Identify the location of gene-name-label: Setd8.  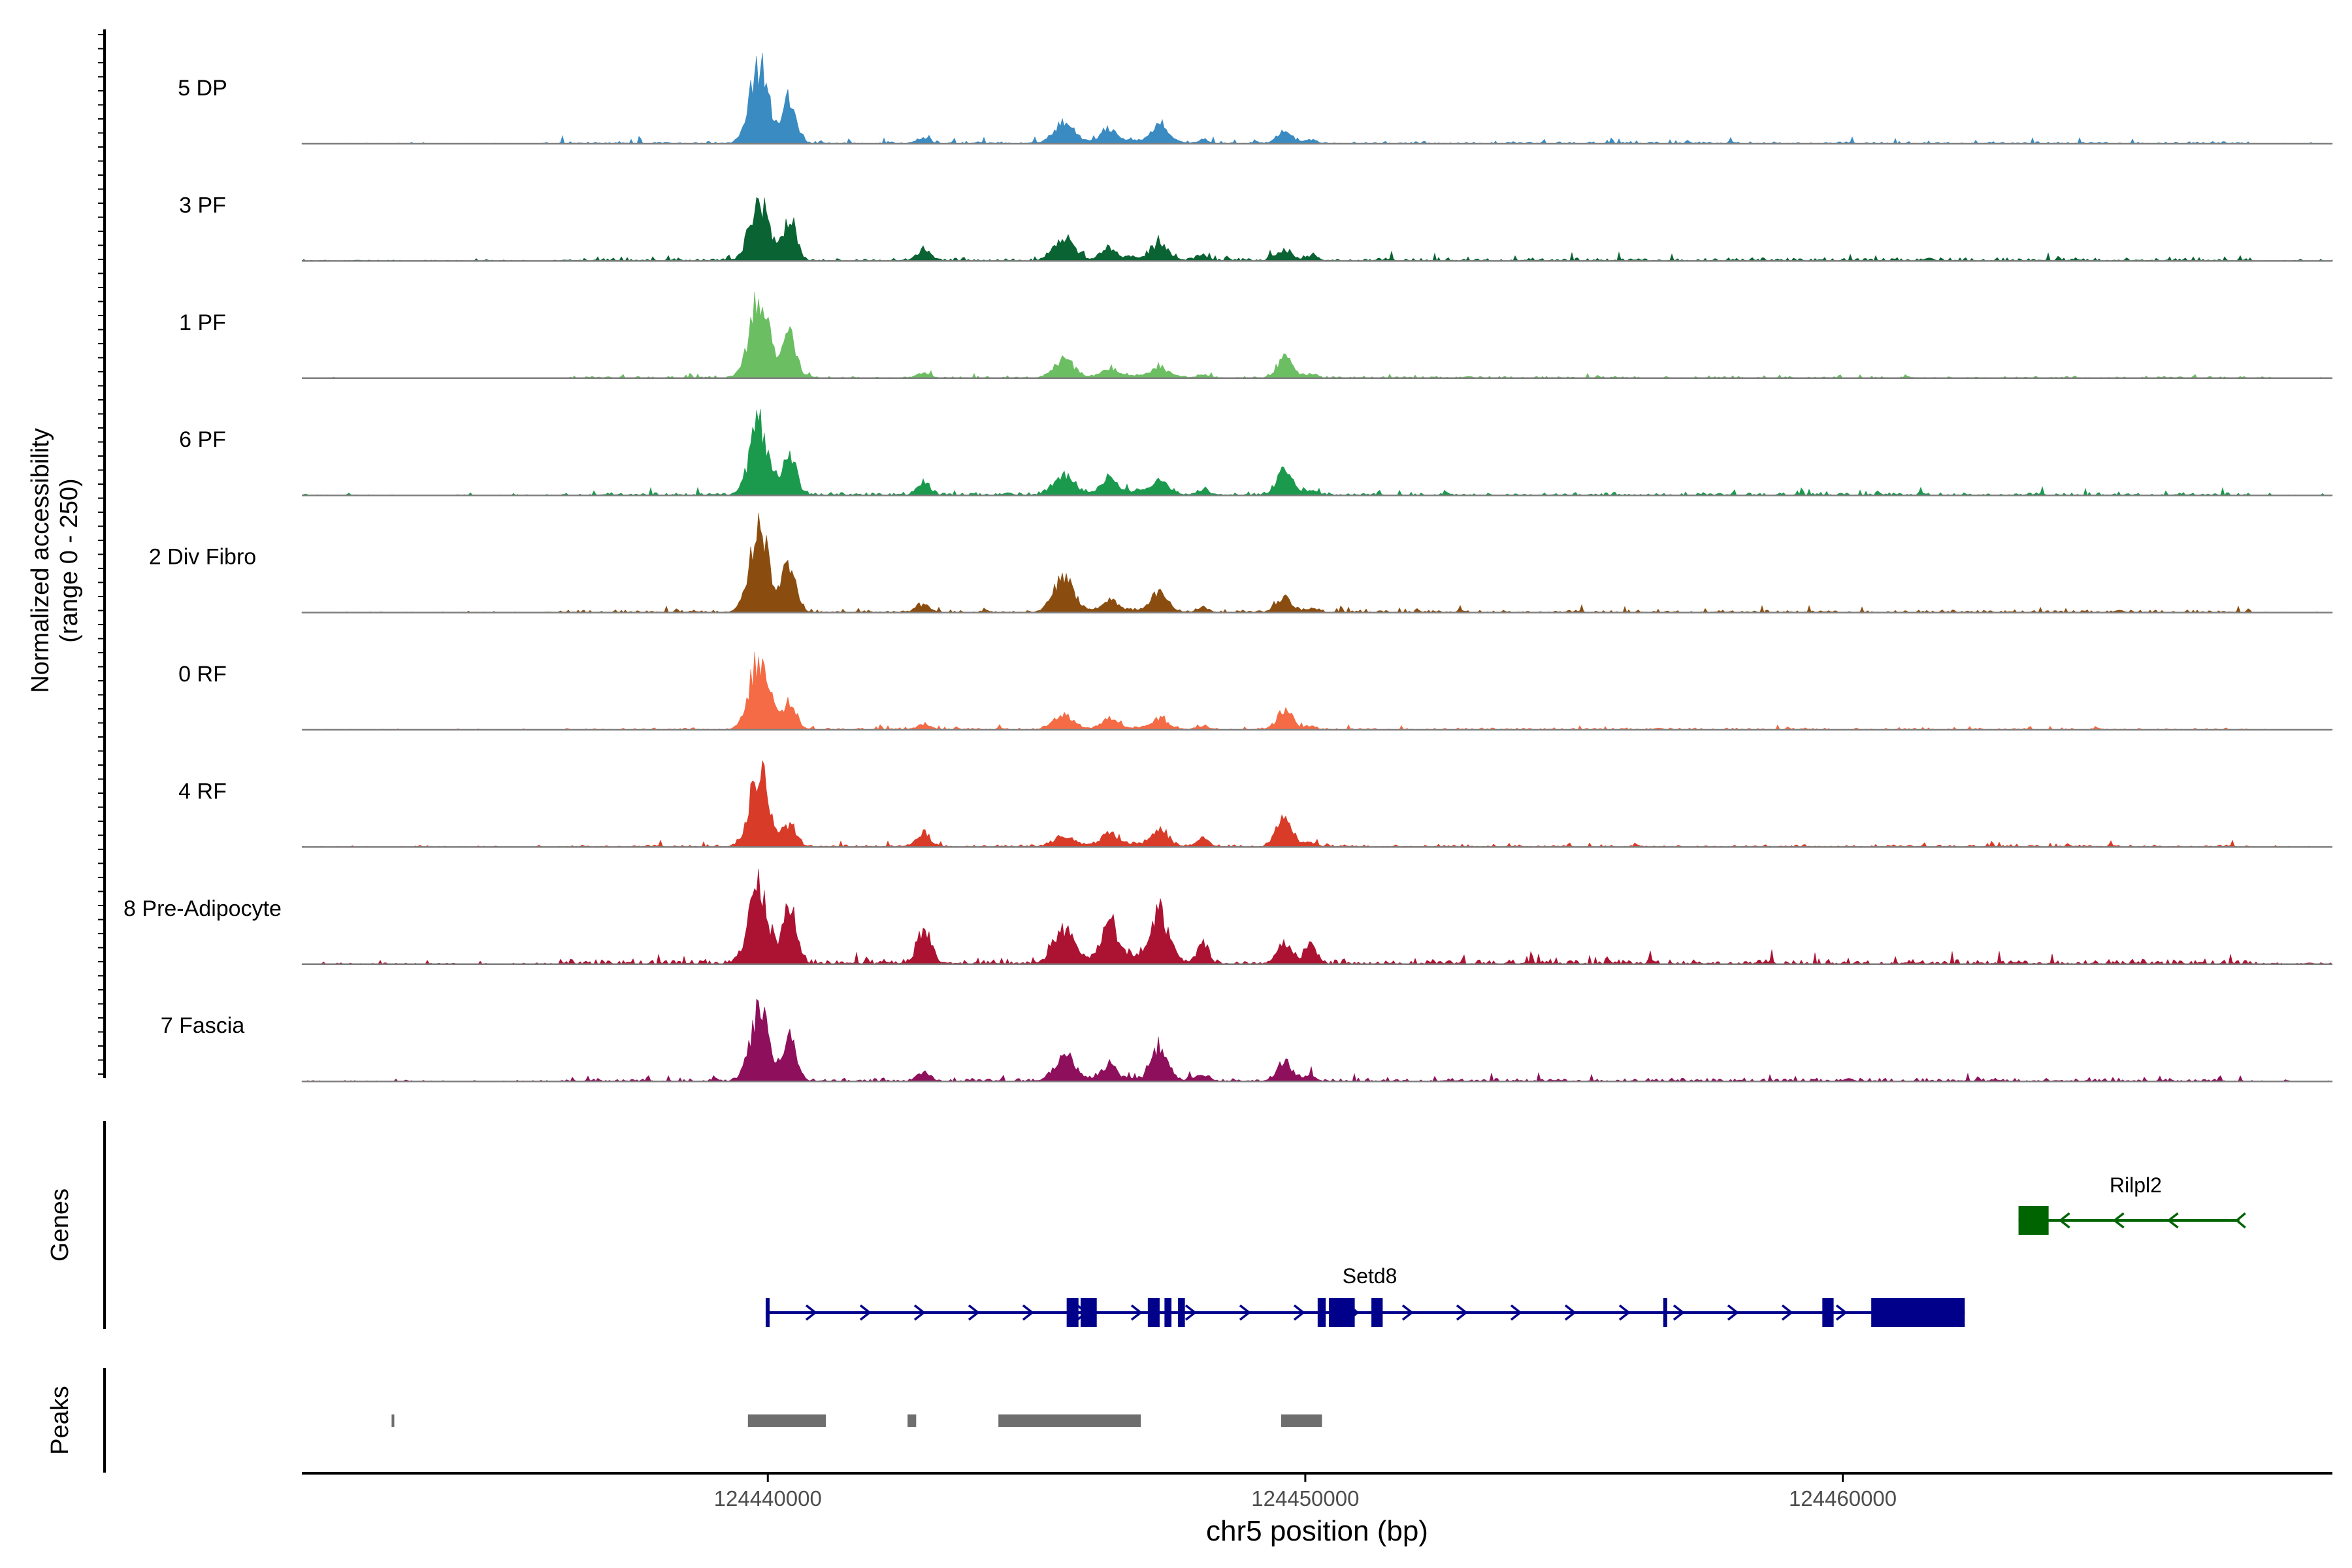
(1370, 1276).